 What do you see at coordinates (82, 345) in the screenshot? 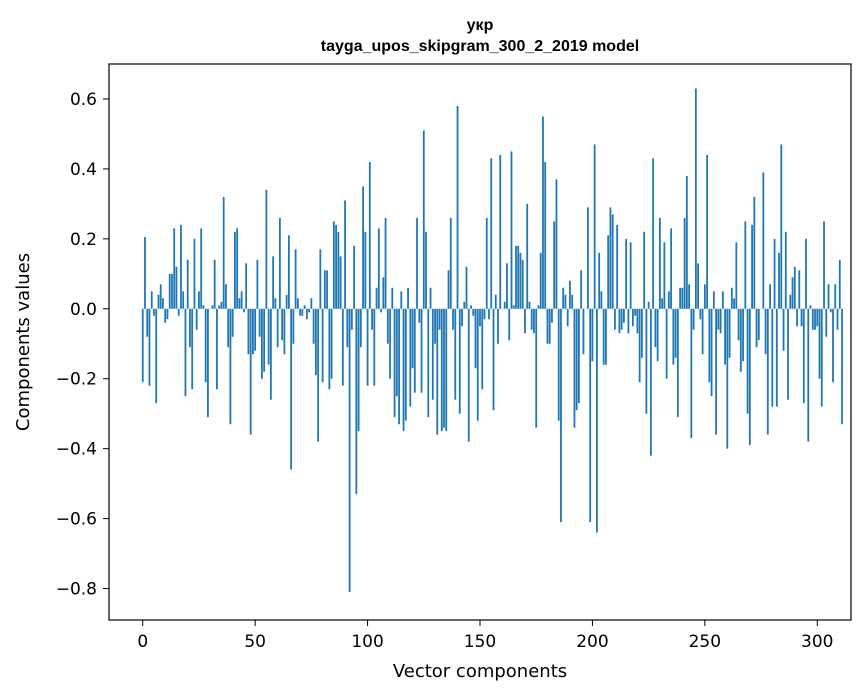
I see `y-axis: −0.8 −0.6 −0.4 −0.2 0.0 0.2 0.4 0.6` at bounding box center [82, 345].